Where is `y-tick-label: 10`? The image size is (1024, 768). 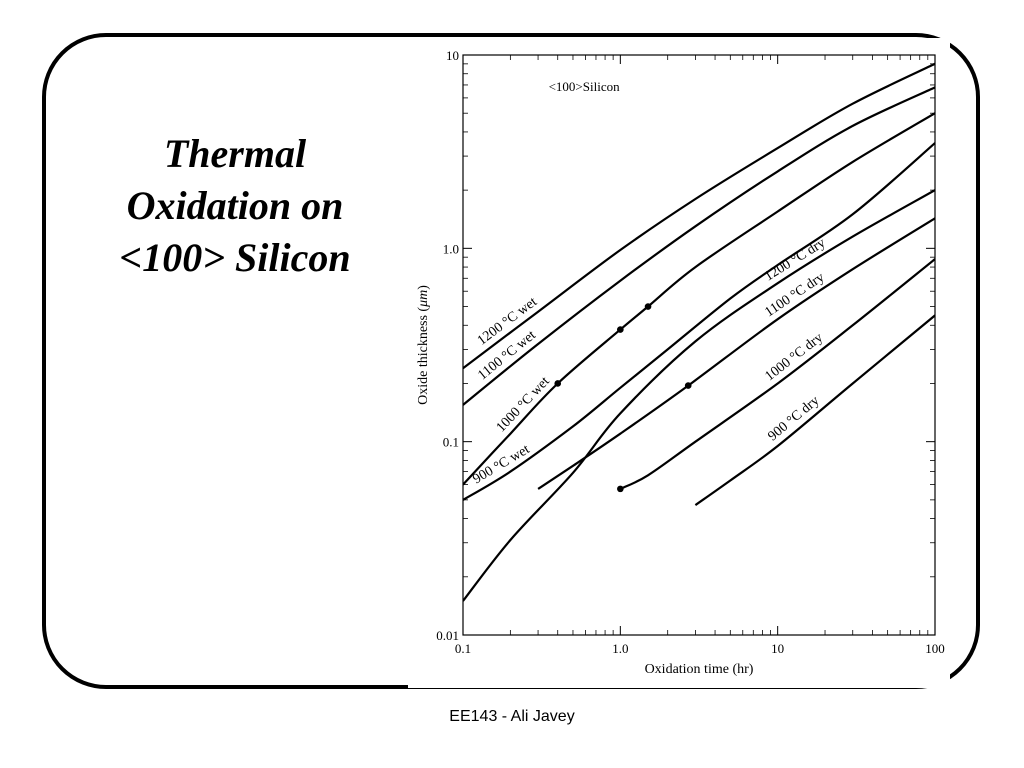
y-tick-label: 10 is located at coordinates (452, 55).